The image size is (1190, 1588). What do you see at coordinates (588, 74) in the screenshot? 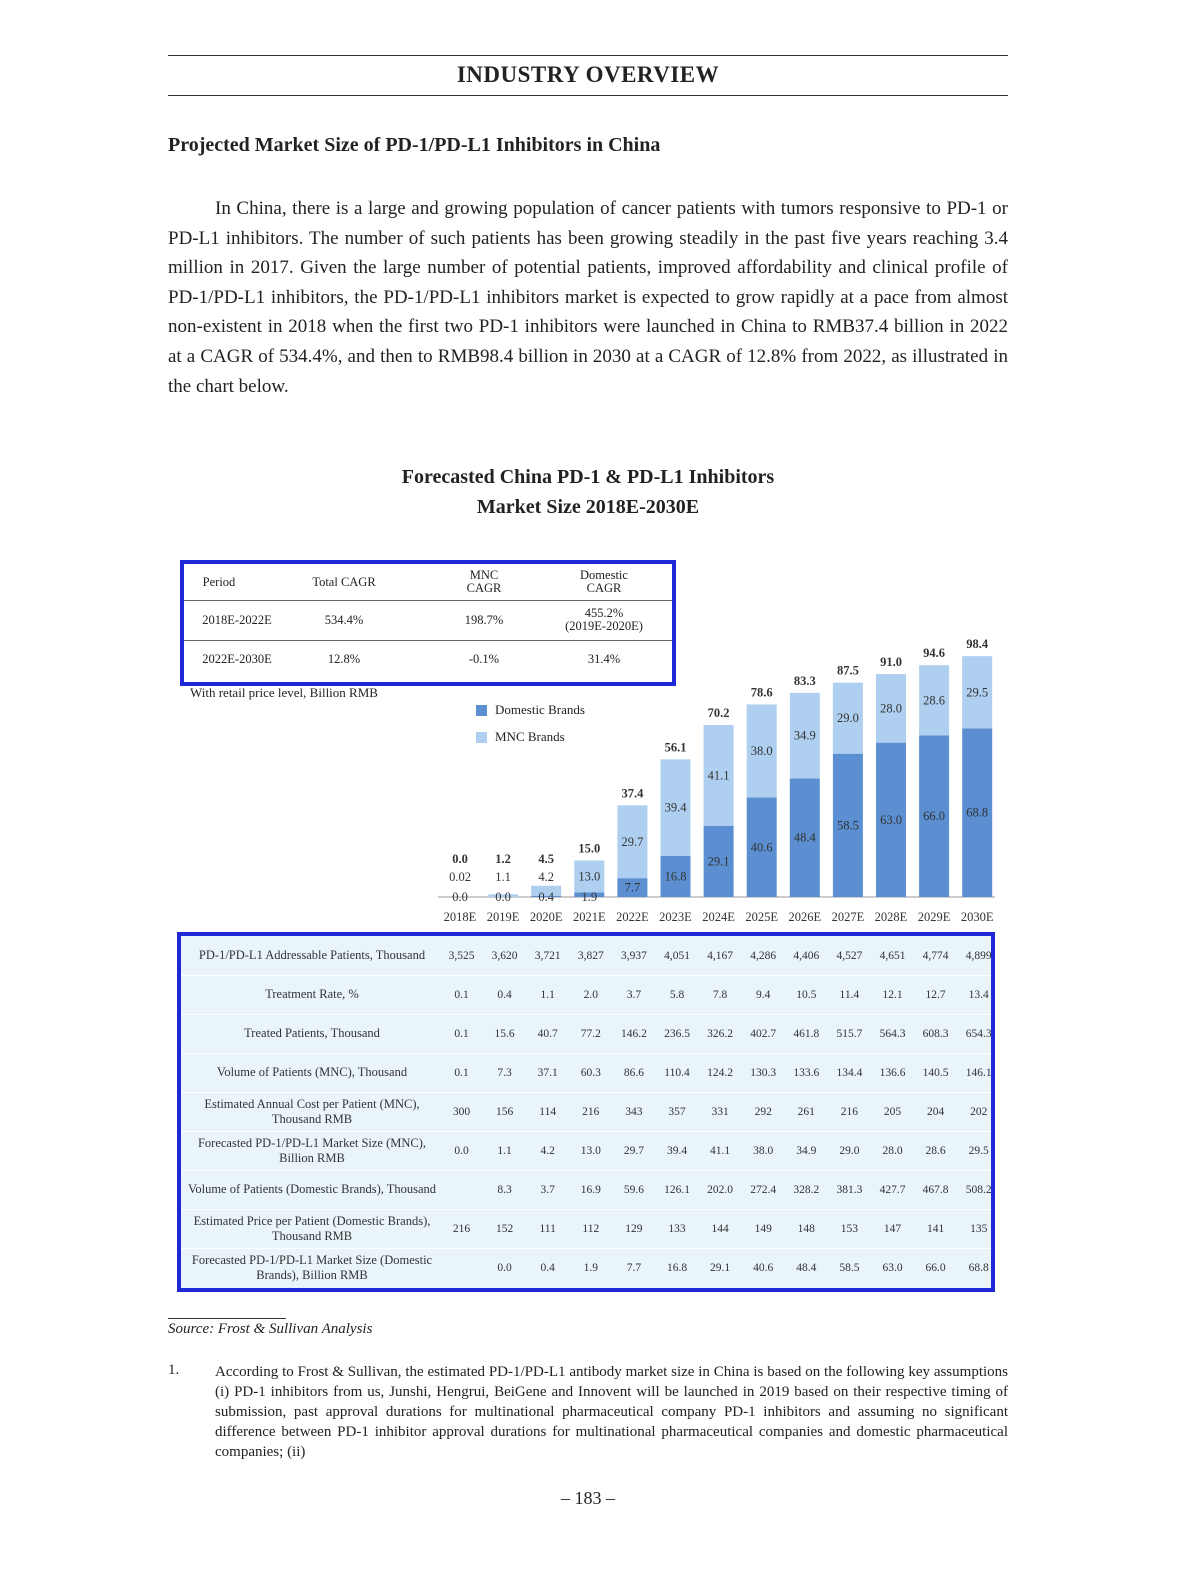
I see `page-header-title: INDUSTRY OVERVIEW` at bounding box center [588, 74].